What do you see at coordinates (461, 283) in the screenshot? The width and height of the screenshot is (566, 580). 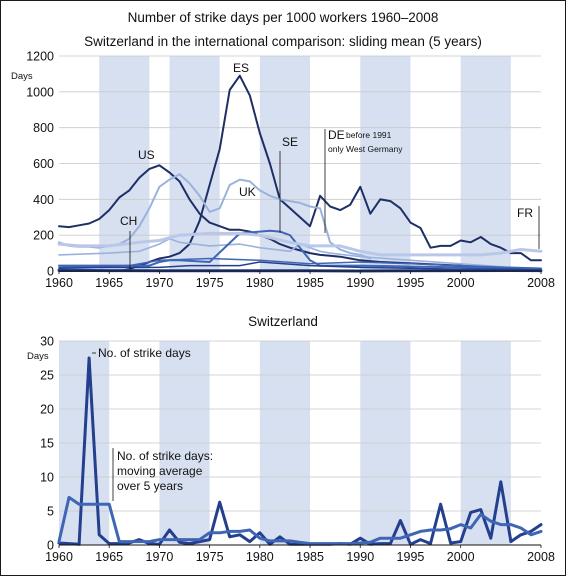 I see `p1-x-tick: 2000` at bounding box center [461, 283].